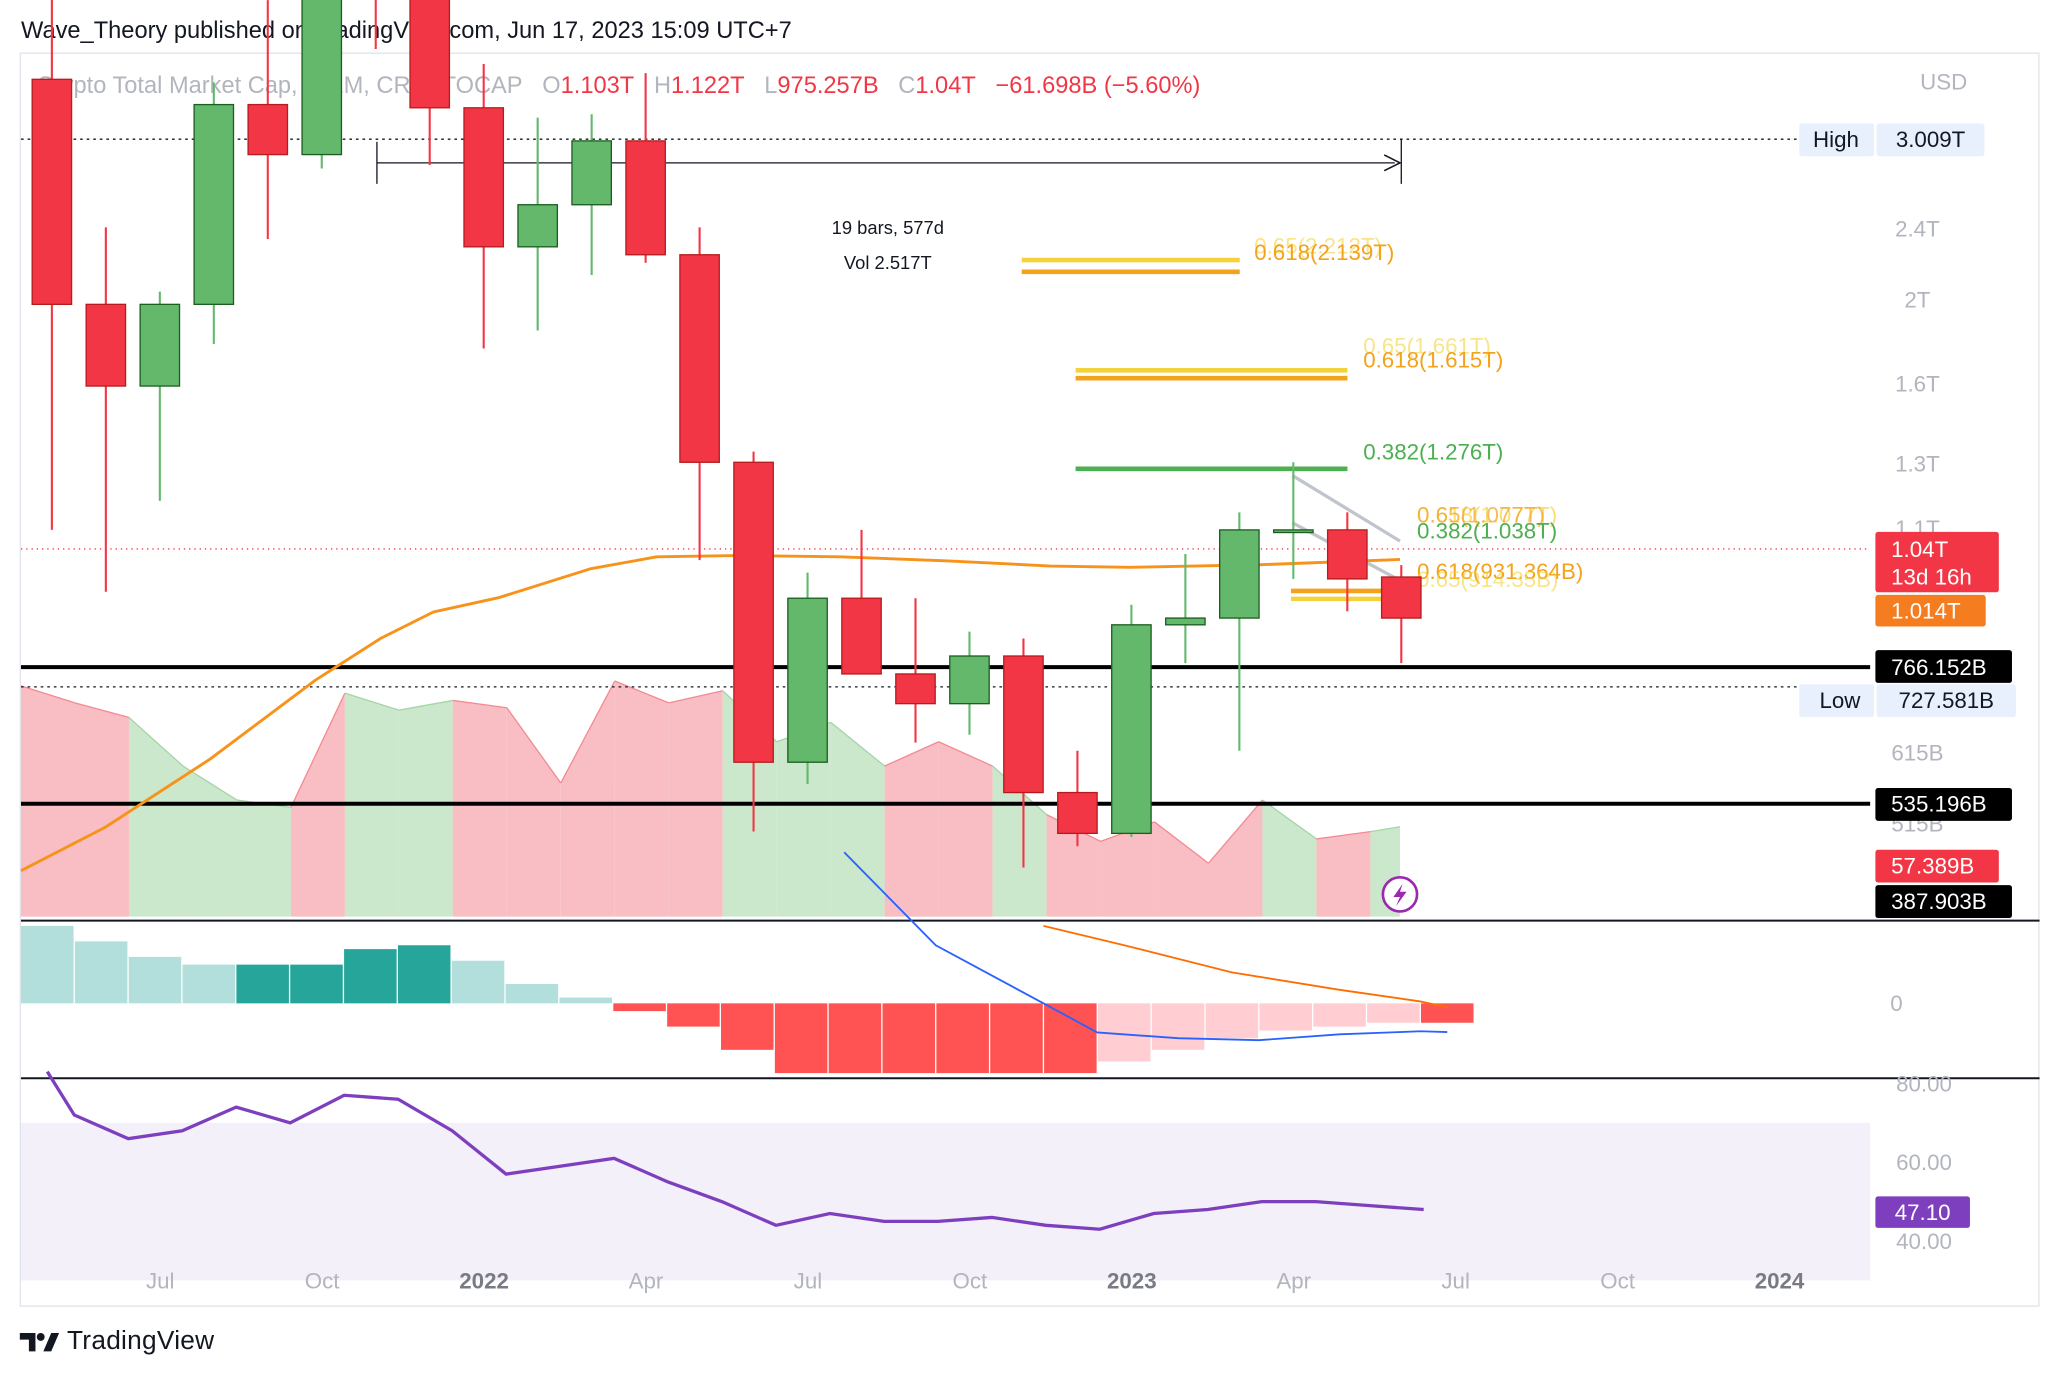 Image resolution: width=2054 pixels, height=1374 pixels. I want to click on time-tick: 2022, so click(484, 1280).